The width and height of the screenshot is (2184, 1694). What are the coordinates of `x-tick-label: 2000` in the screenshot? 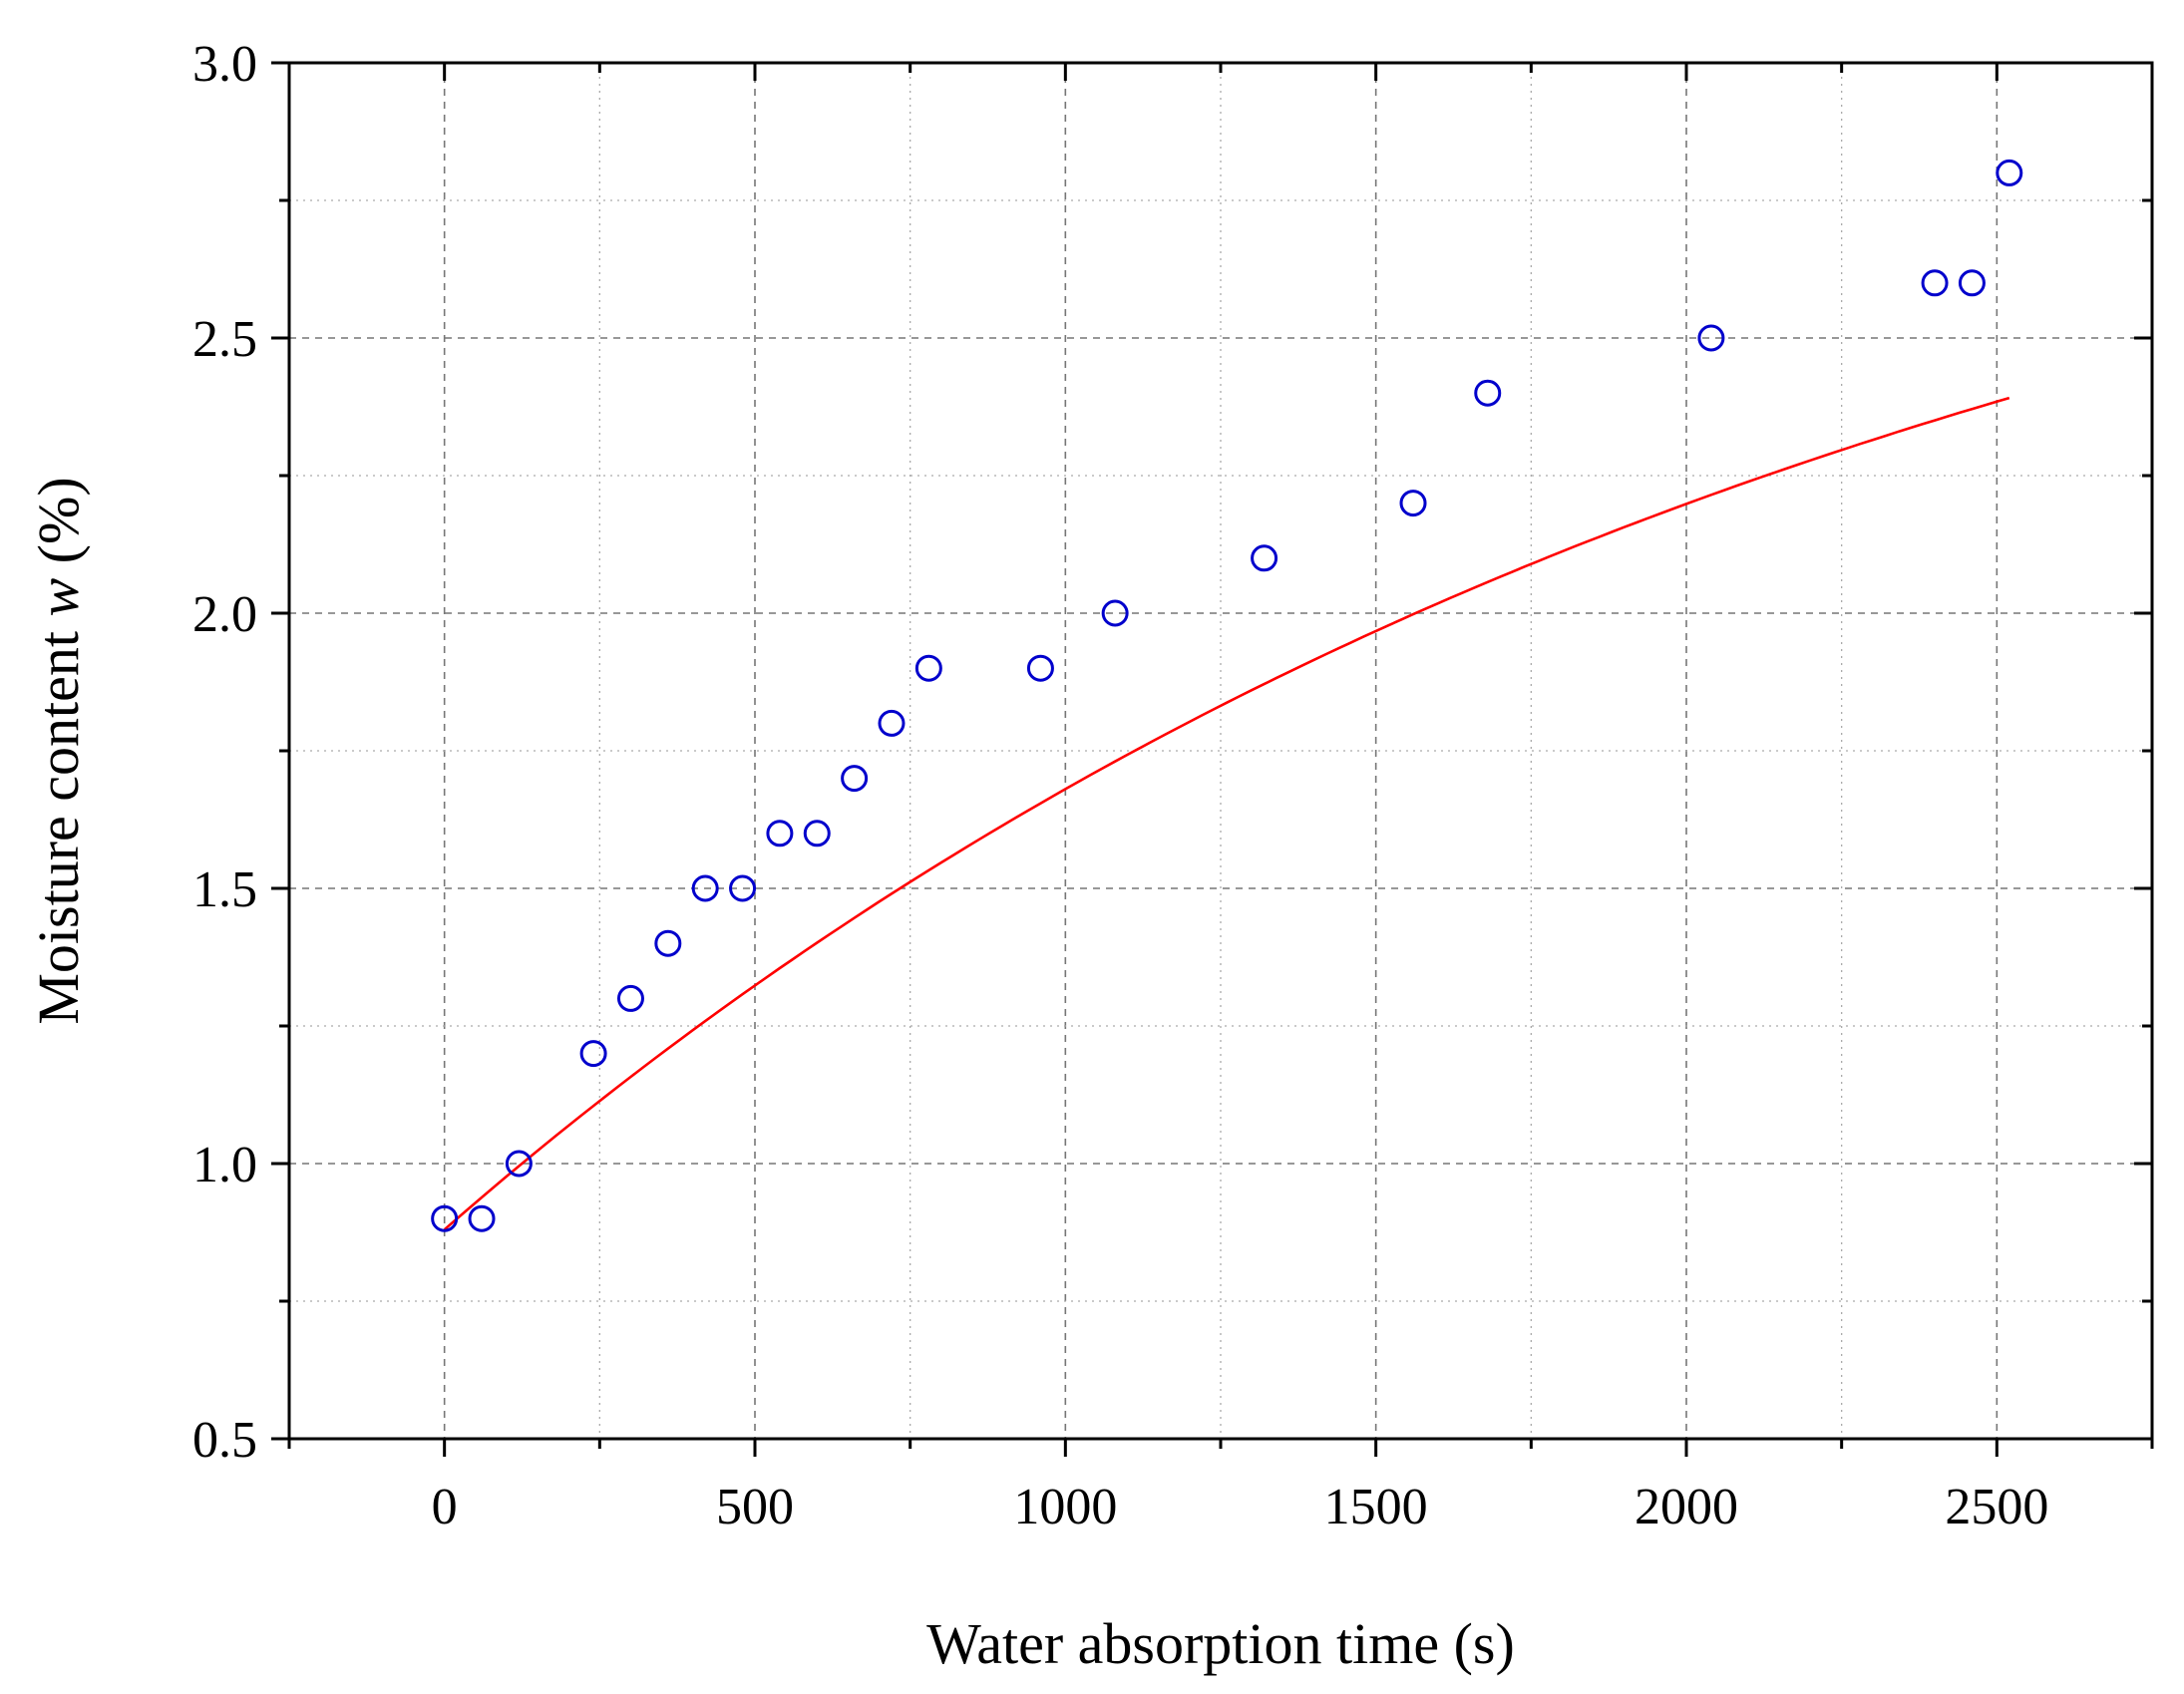 It's located at (1686, 1507).